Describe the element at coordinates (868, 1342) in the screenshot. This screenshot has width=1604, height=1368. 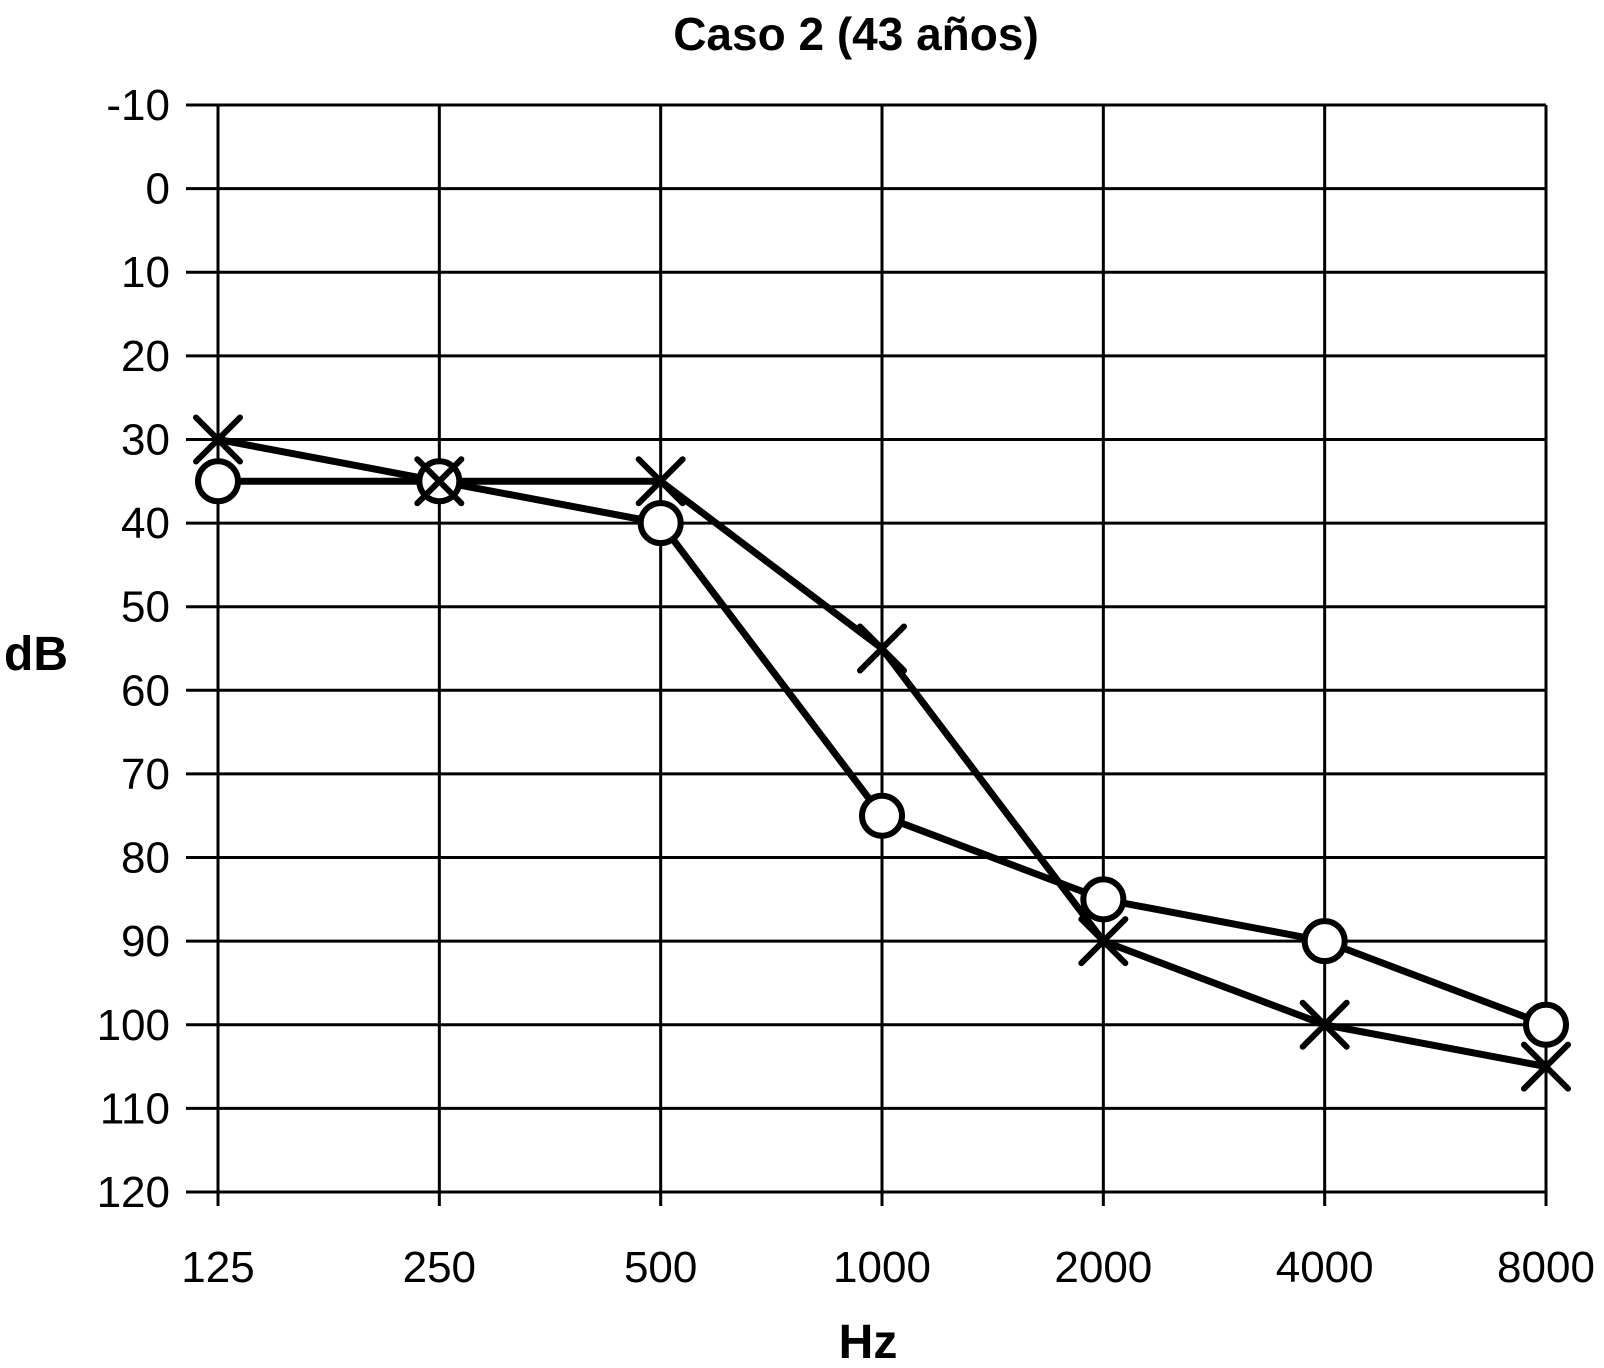
I see `x-axis-label: Hz` at that location.